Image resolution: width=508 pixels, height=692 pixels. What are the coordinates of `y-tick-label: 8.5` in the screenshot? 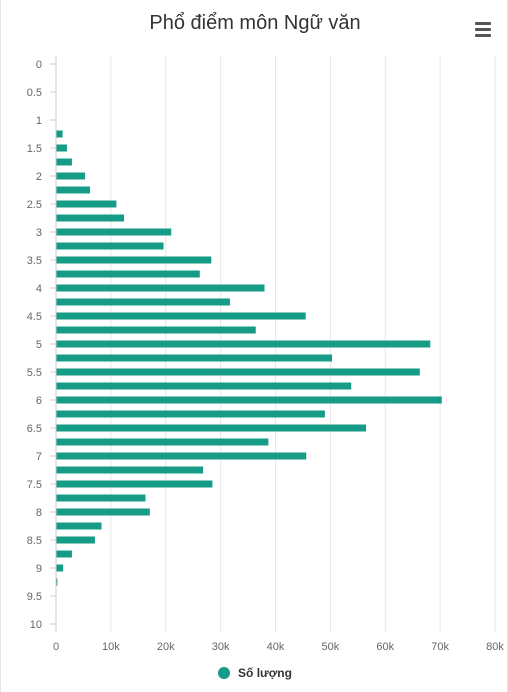 It's located at (34, 541).